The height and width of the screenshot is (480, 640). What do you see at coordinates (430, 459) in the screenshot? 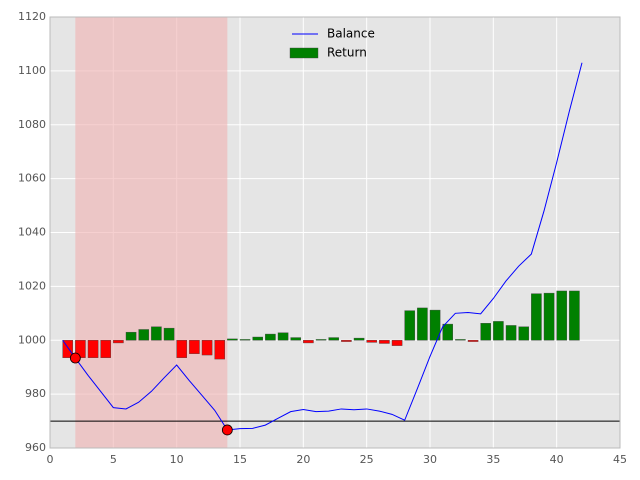
I see `x-tick-label: 30` at bounding box center [430, 459].